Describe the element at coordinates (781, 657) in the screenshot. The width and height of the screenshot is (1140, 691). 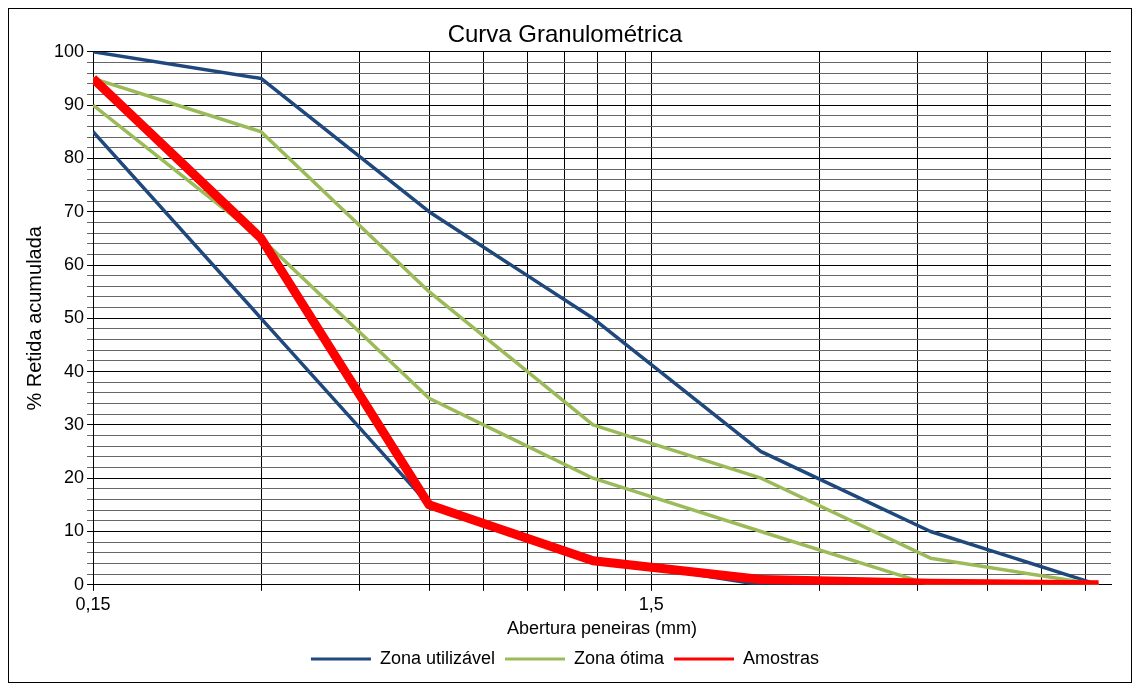
I see `legend-label: Amostras` at that location.